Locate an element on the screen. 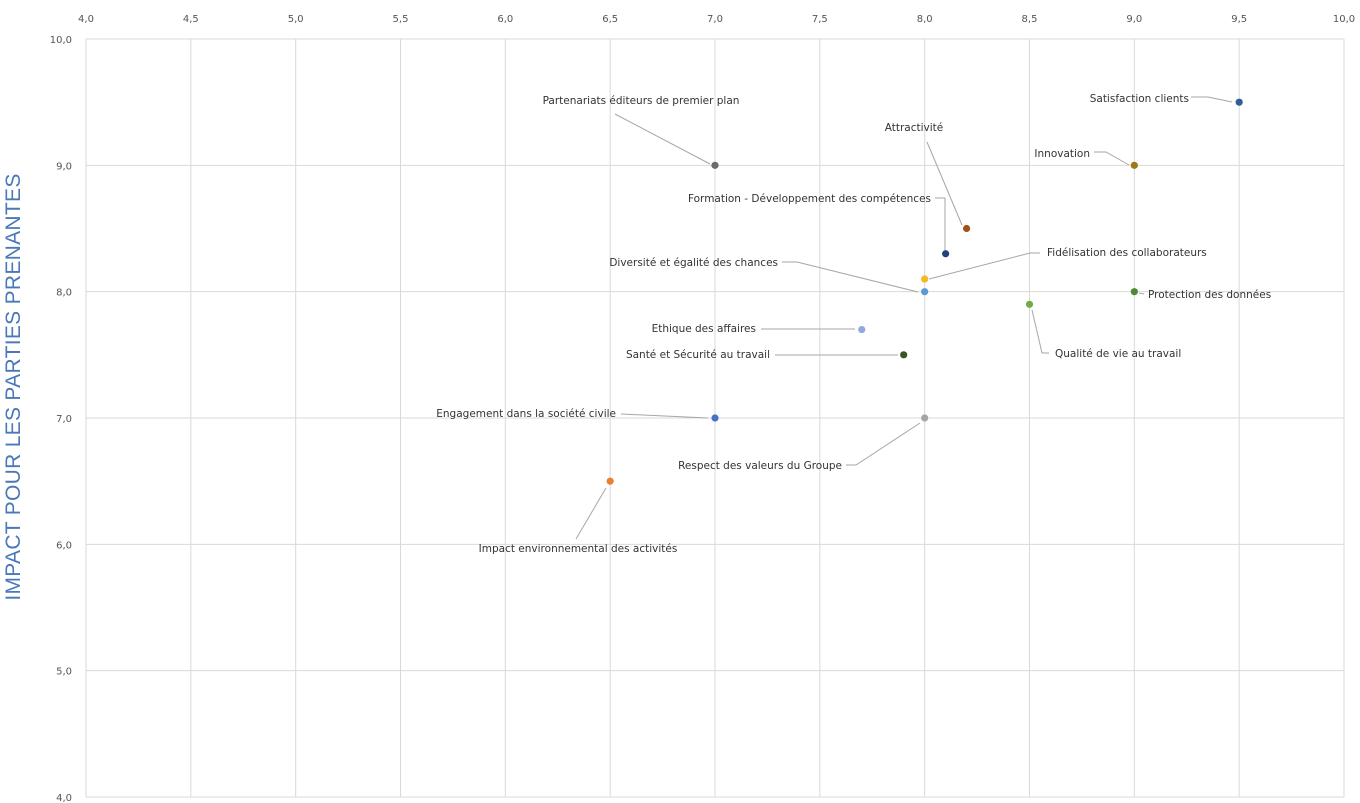 The image size is (1360, 803). x-tick-label: 7,0 is located at coordinates (715, 19).